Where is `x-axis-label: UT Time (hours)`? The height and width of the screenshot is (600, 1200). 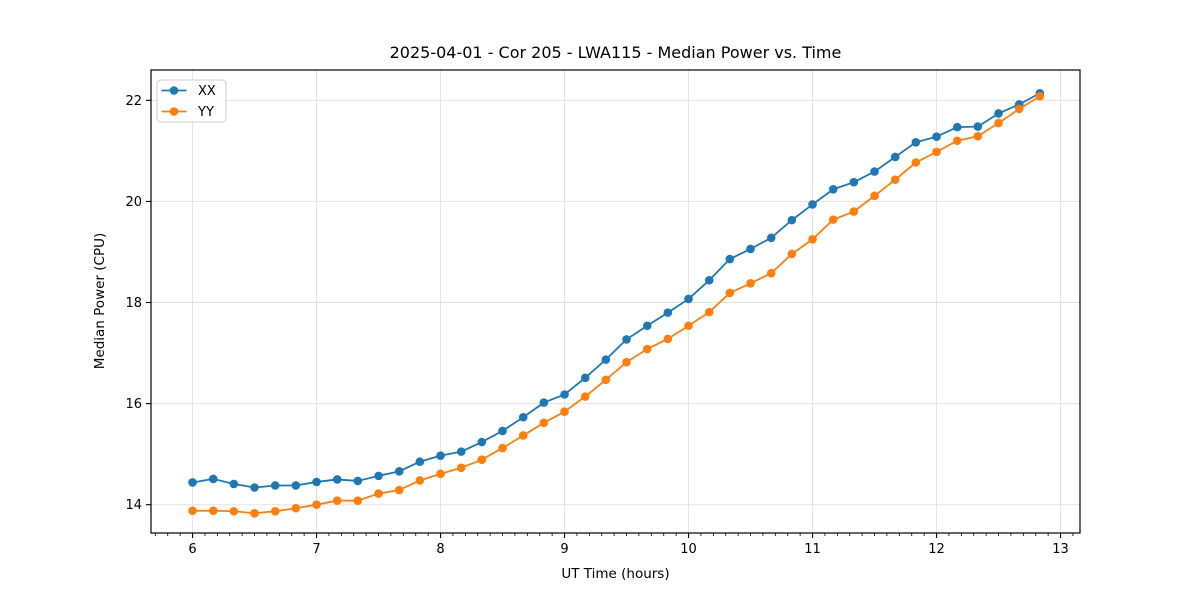
x-axis-label: UT Time (hours) is located at coordinates (615, 574).